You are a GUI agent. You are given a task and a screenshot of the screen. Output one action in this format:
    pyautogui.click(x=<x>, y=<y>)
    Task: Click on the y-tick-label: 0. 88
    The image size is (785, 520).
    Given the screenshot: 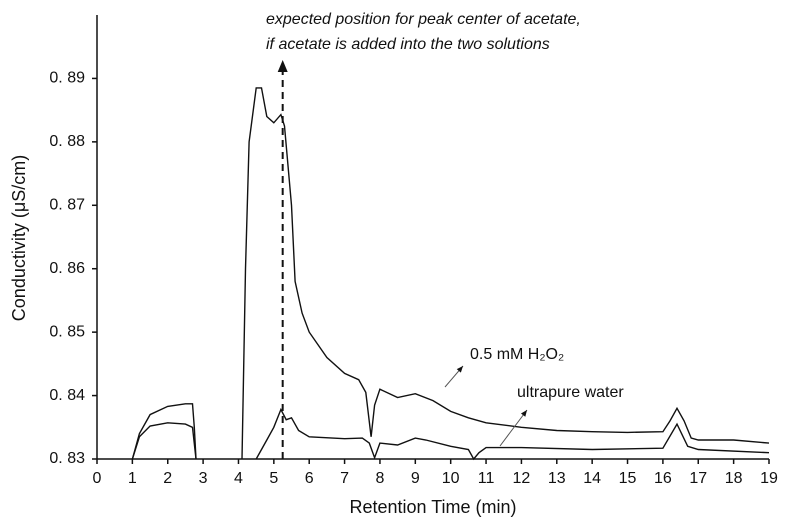 What is the action you would take?
    pyautogui.click(x=67, y=141)
    